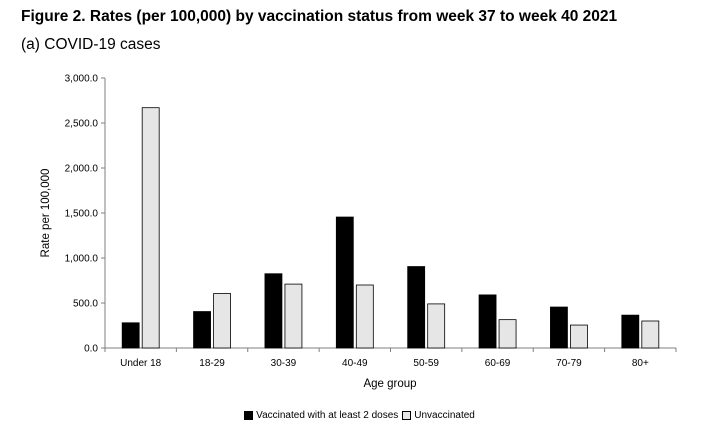  What do you see at coordinates (141, 363) in the screenshot?
I see `x-tick-label: Under 18` at bounding box center [141, 363].